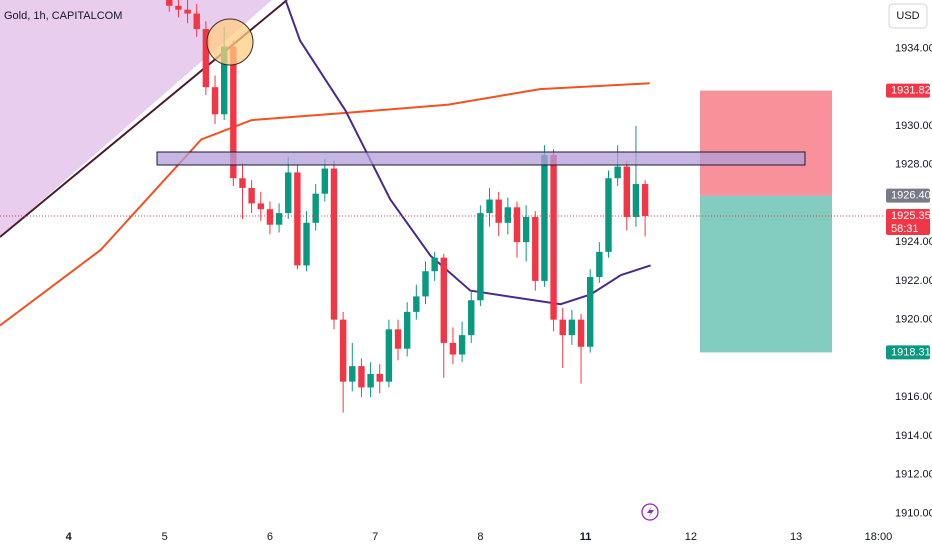  I want to click on price-tag-label: 1925.35, so click(911, 216).